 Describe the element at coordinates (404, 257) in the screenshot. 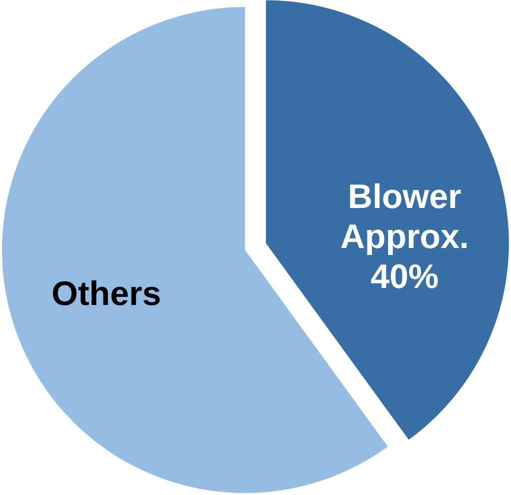

I see `data-label: Approx. 40%` at that location.